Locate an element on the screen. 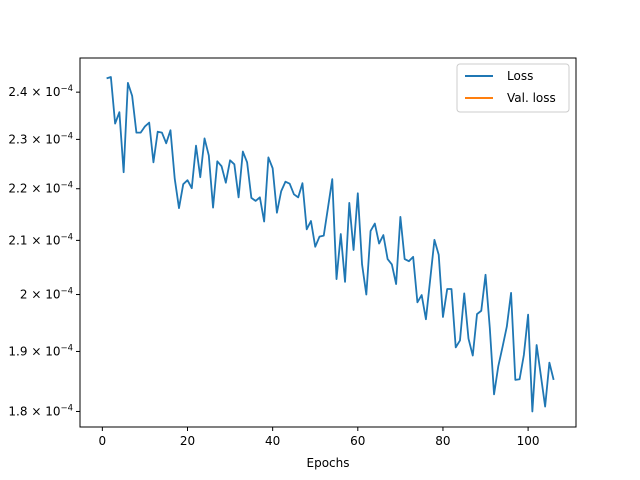 This screenshot has width=640, height=480. y-tick-label: 2 × 10−4 is located at coordinates (46, 294).